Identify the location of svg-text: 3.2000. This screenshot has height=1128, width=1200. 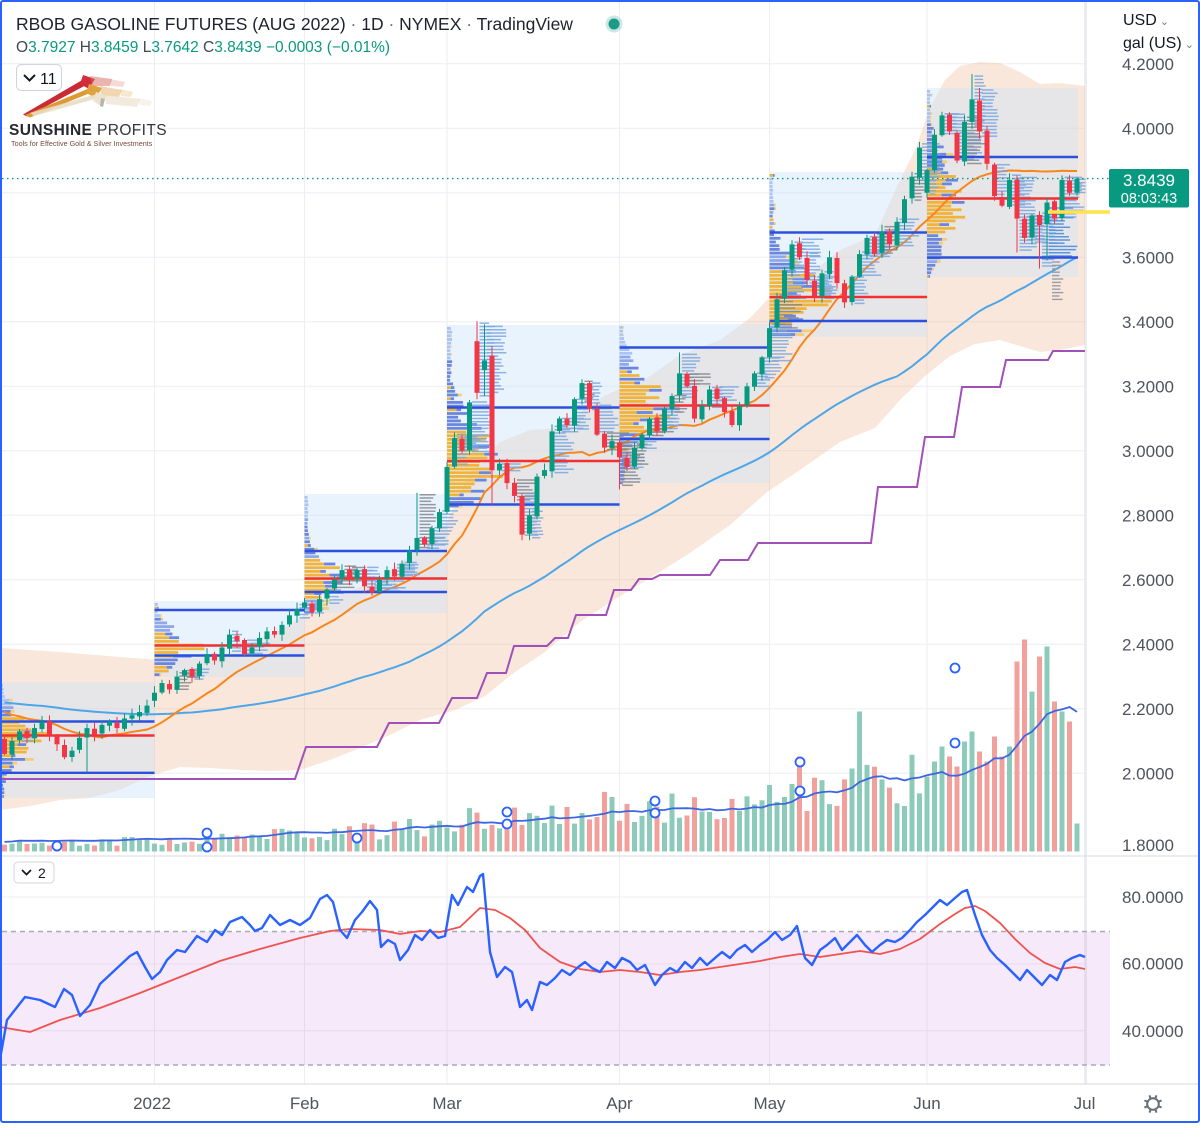
(1148, 386).